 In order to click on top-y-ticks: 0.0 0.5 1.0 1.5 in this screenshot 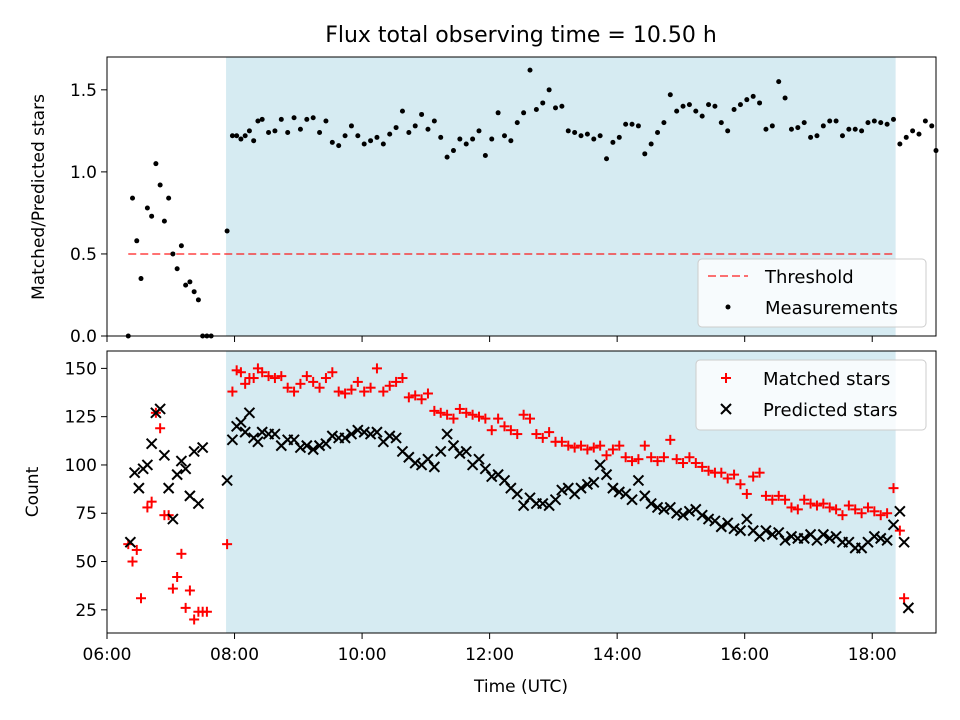, I will do `click(88, 214)`.